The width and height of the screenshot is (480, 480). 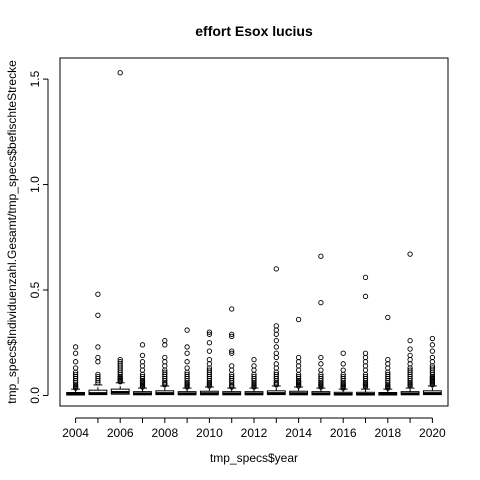 I want to click on x-tick-label: 2004, so click(x=75, y=433).